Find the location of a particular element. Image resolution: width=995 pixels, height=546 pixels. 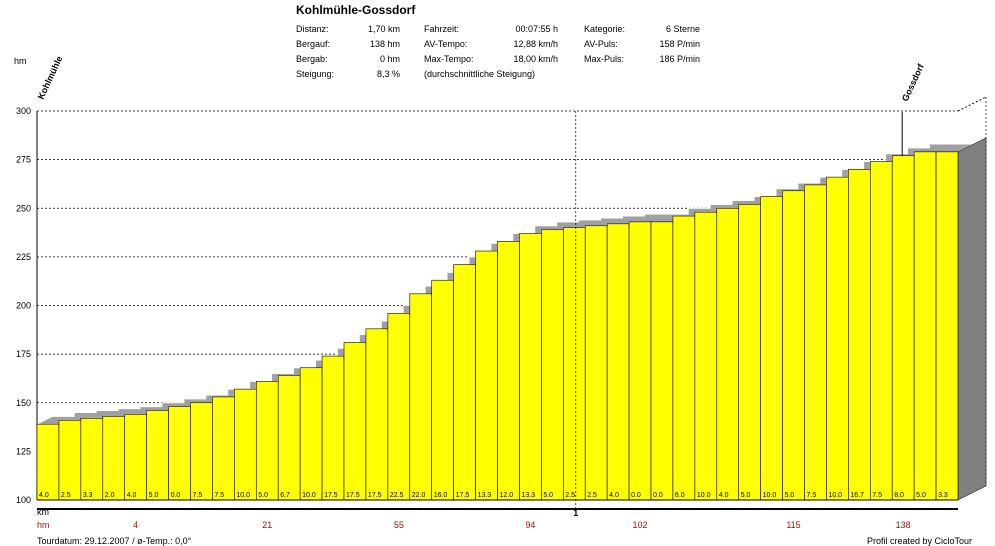

segment-gradient-label: 22.5 is located at coordinates (397, 495).